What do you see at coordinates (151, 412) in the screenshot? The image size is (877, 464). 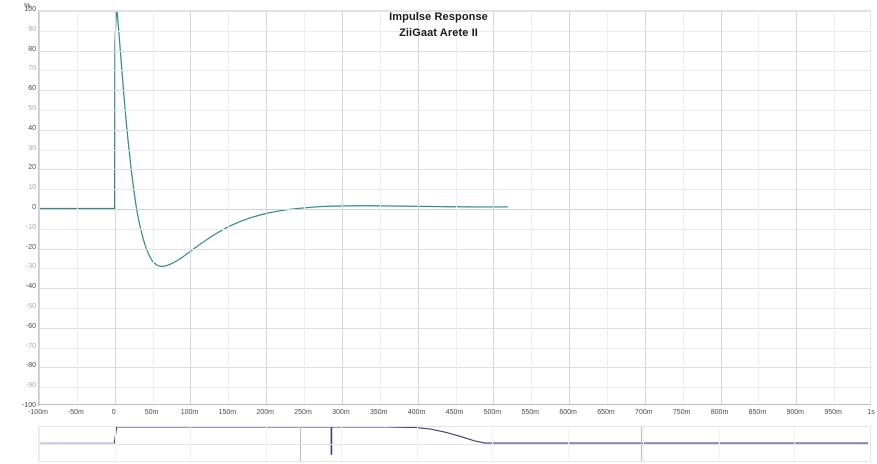 I see `x-axis-tick-label: 50m` at bounding box center [151, 412].